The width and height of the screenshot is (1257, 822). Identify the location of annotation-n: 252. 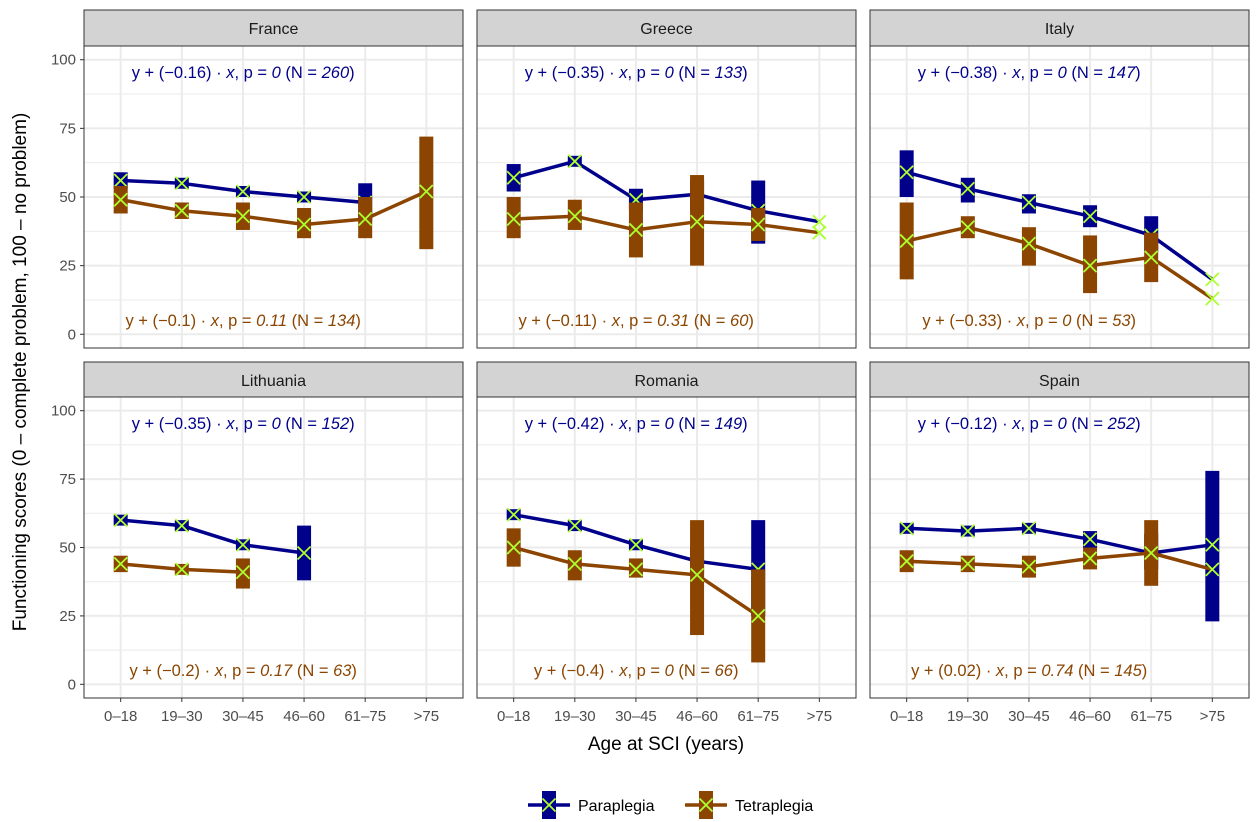
(1121, 424).